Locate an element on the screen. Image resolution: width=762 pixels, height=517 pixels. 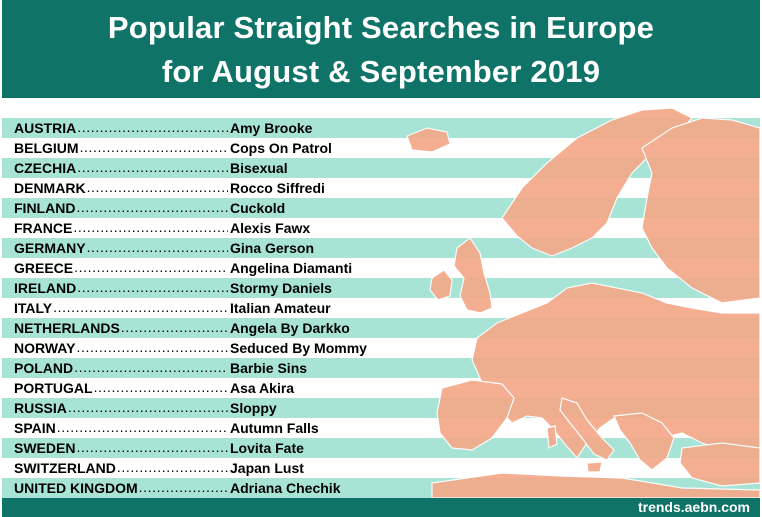
country-label: FINLAND is located at coordinates (45, 208).